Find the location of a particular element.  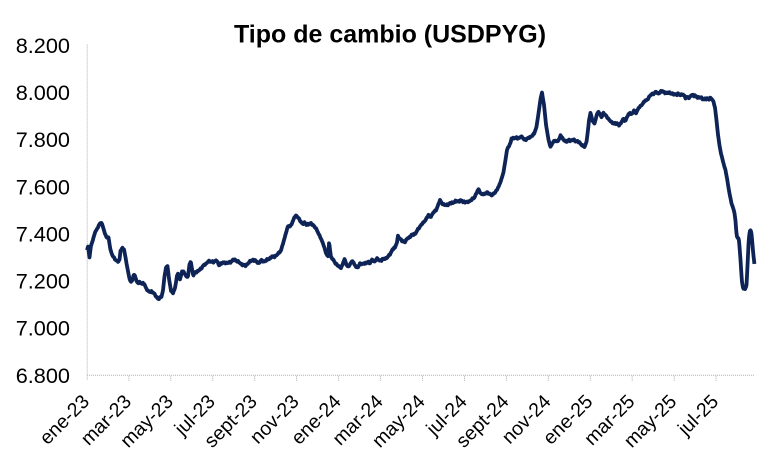

svg-text: 7.400 is located at coordinates (43, 234).